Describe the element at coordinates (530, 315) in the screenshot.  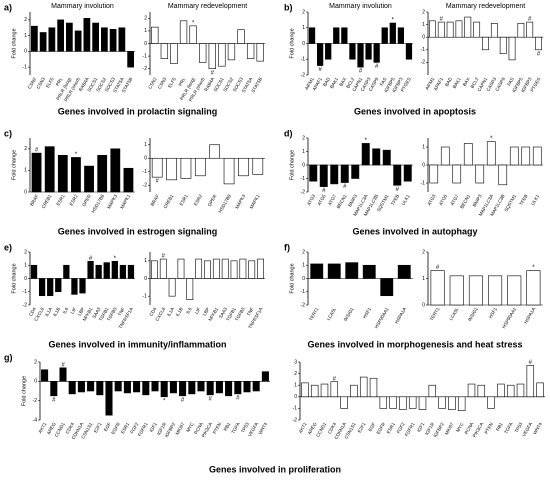
I see `x-tick-label: HSPA1A` at that location.